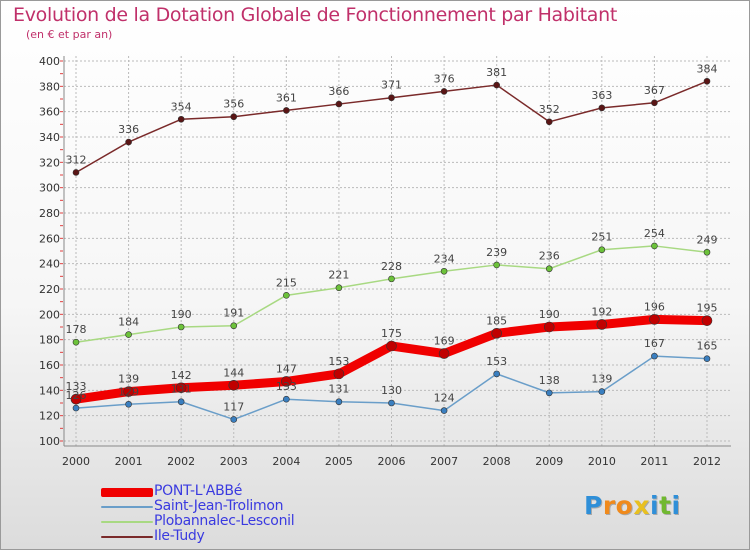 Image resolution: width=750 pixels, height=551 pixels. Describe the element at coordinates (233, 372) in the screenshot. I see `data-label-pont-l-abb: 144` at that location.